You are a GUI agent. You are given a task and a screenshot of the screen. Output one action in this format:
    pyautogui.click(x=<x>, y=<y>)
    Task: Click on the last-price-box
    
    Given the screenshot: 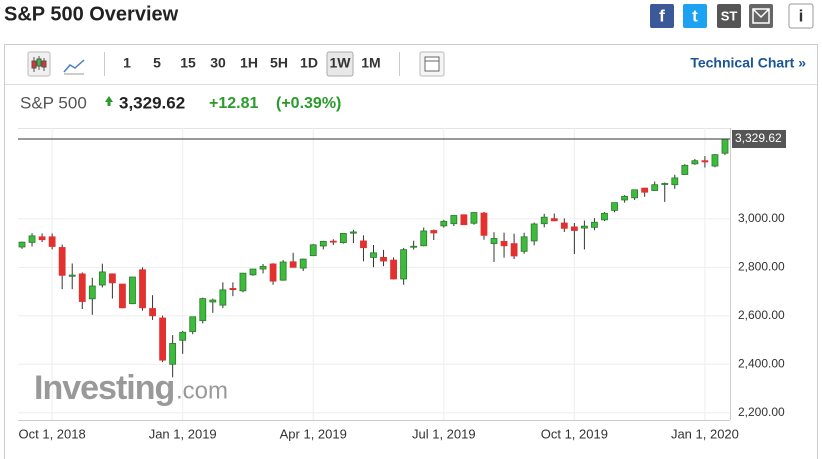 What is the action you would take?
    pyautogui.click(x=759, y=138)
    